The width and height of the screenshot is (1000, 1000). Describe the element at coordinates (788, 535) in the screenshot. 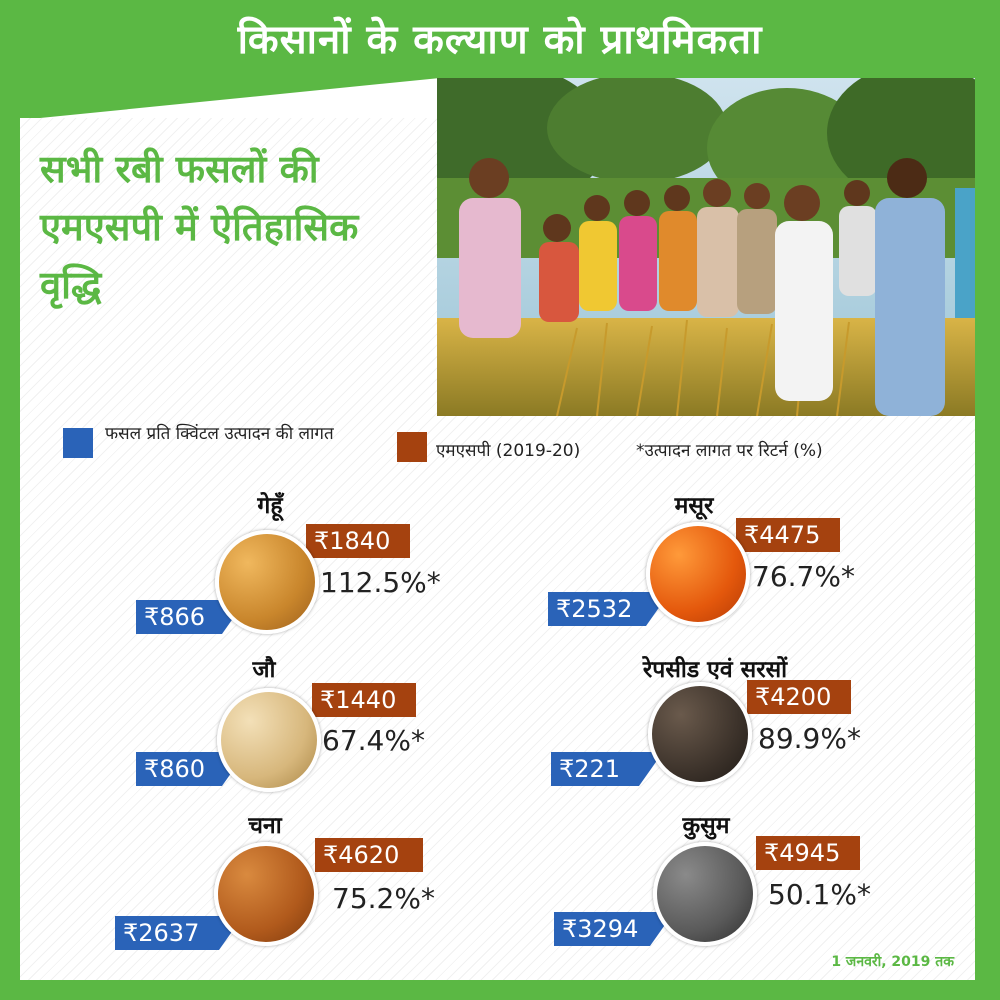

I see `msp-tag-lentil: ₹4475` at that location.